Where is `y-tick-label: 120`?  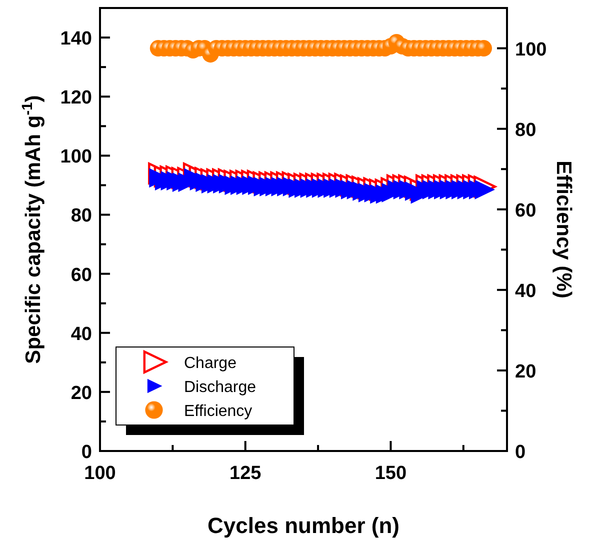 y-tick-label: 120 is located at coordinates (76, 98).